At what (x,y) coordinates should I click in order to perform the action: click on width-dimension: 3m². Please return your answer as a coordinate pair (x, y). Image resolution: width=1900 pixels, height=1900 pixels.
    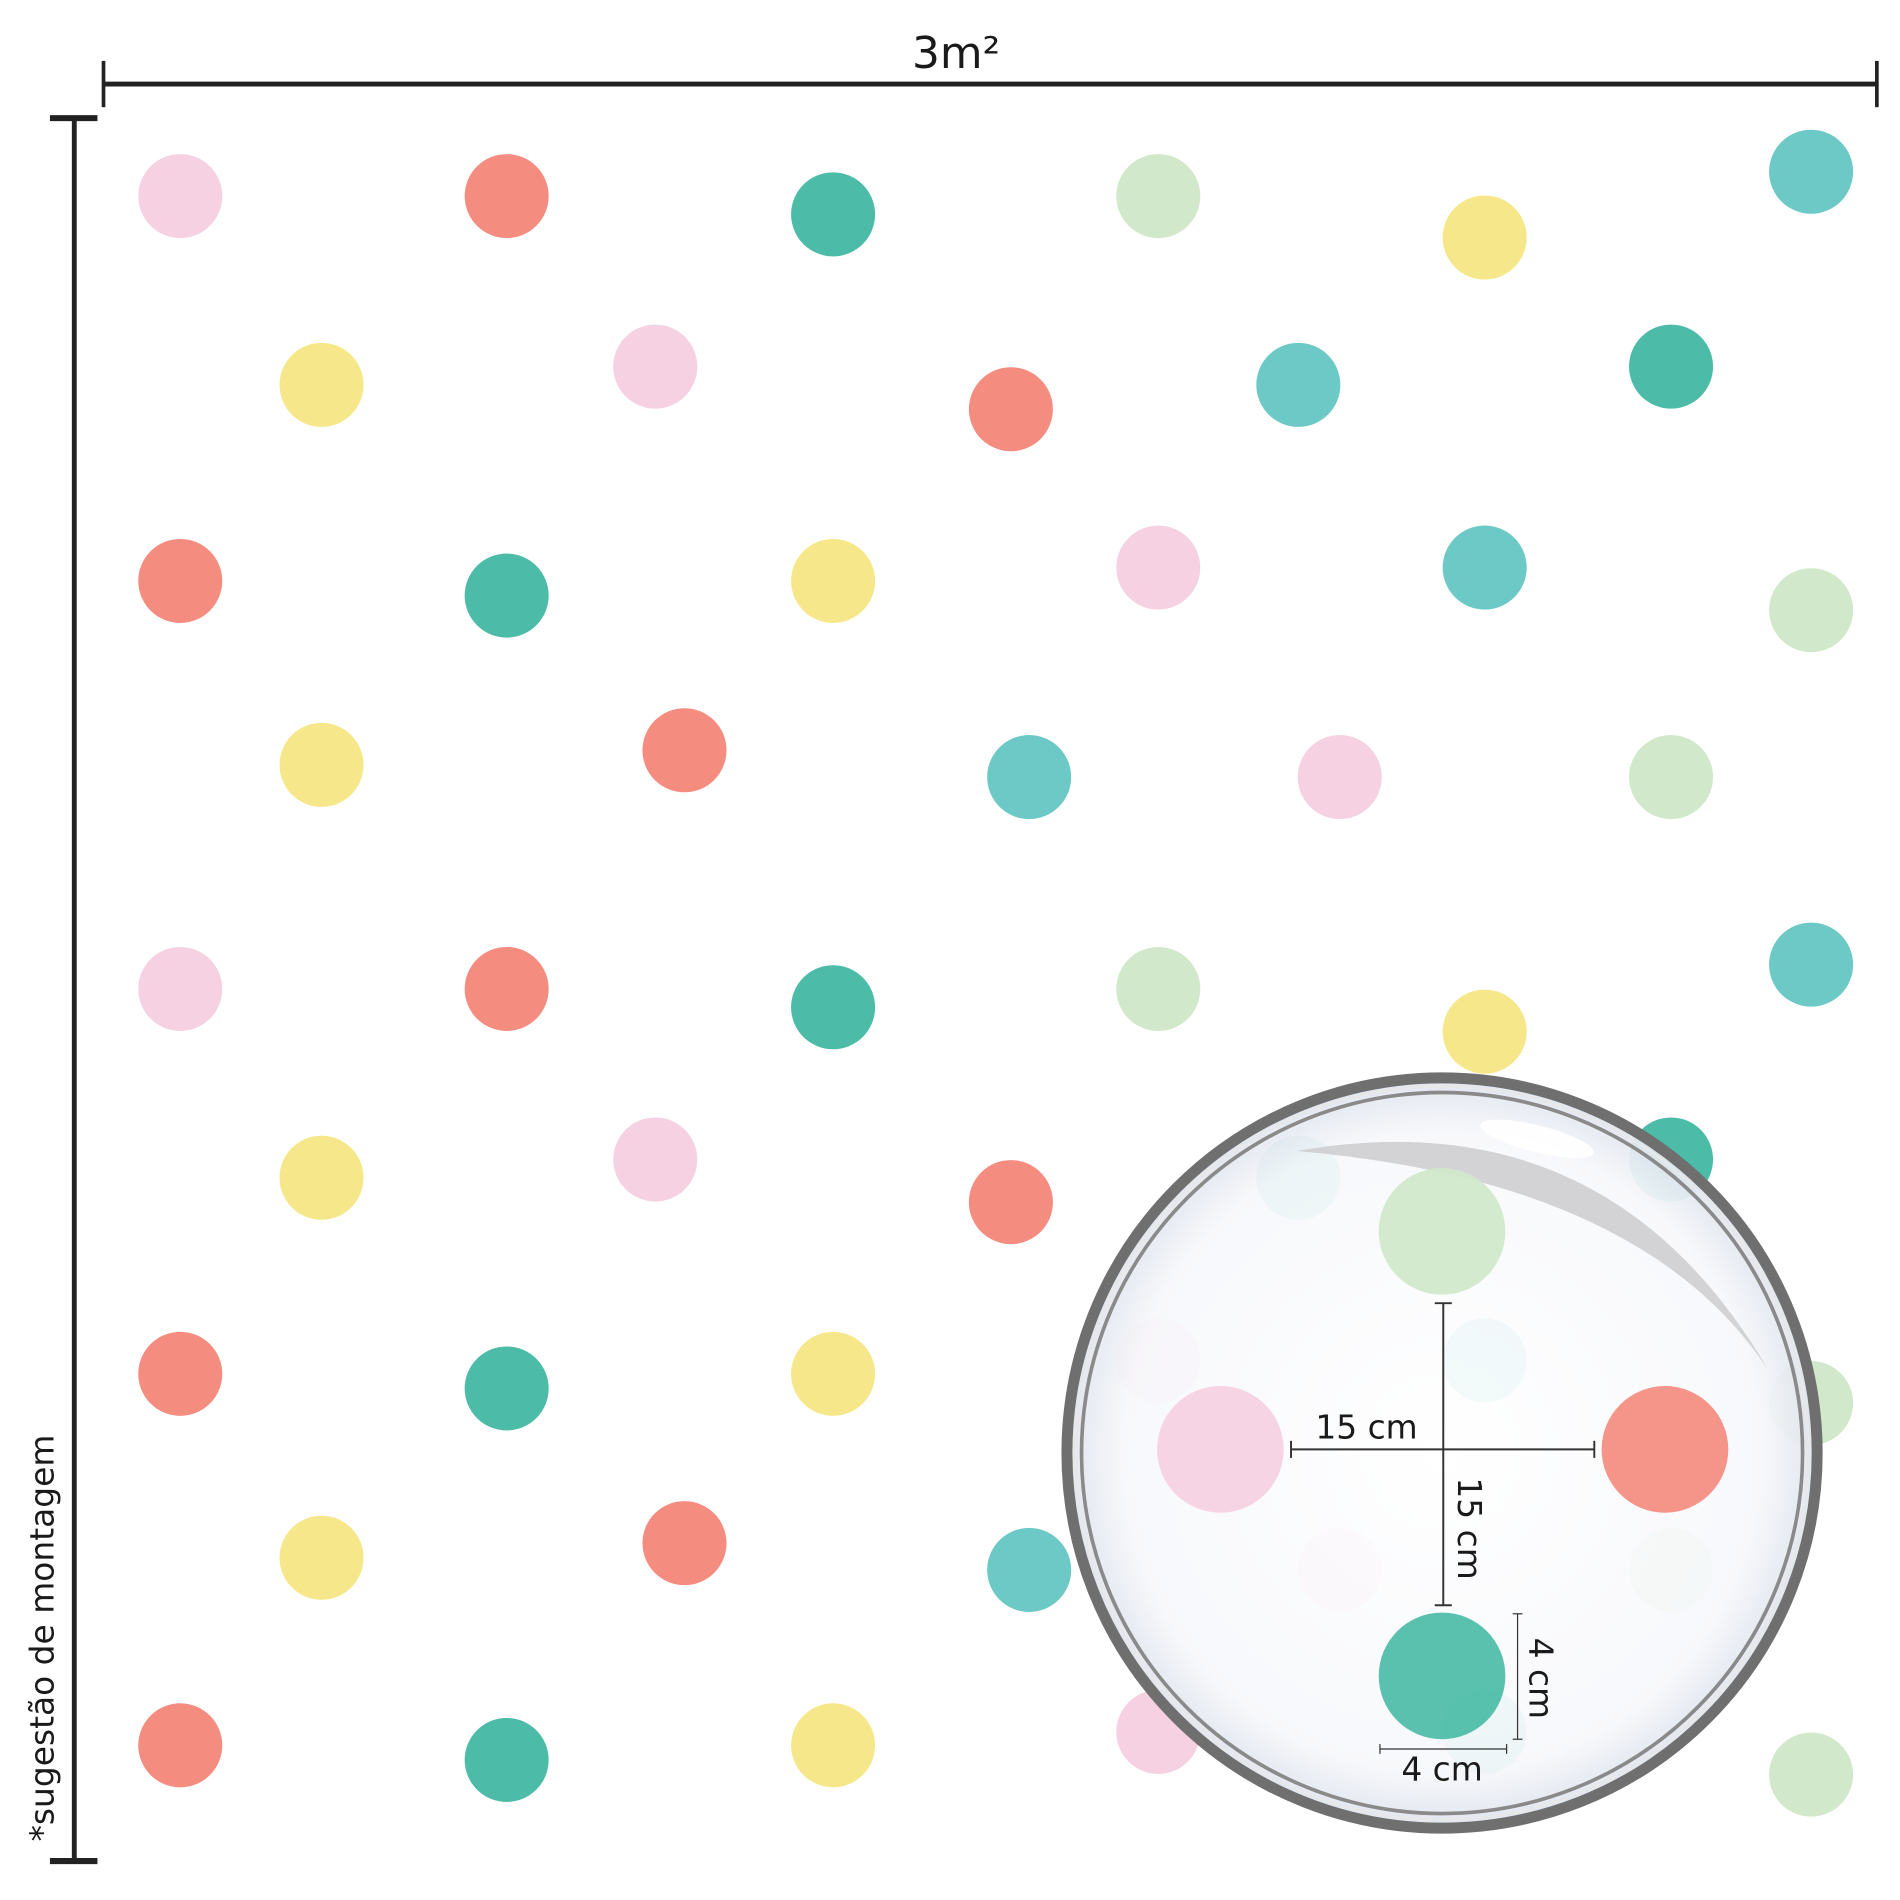
    Looking at the image, I should click on (990, 68).